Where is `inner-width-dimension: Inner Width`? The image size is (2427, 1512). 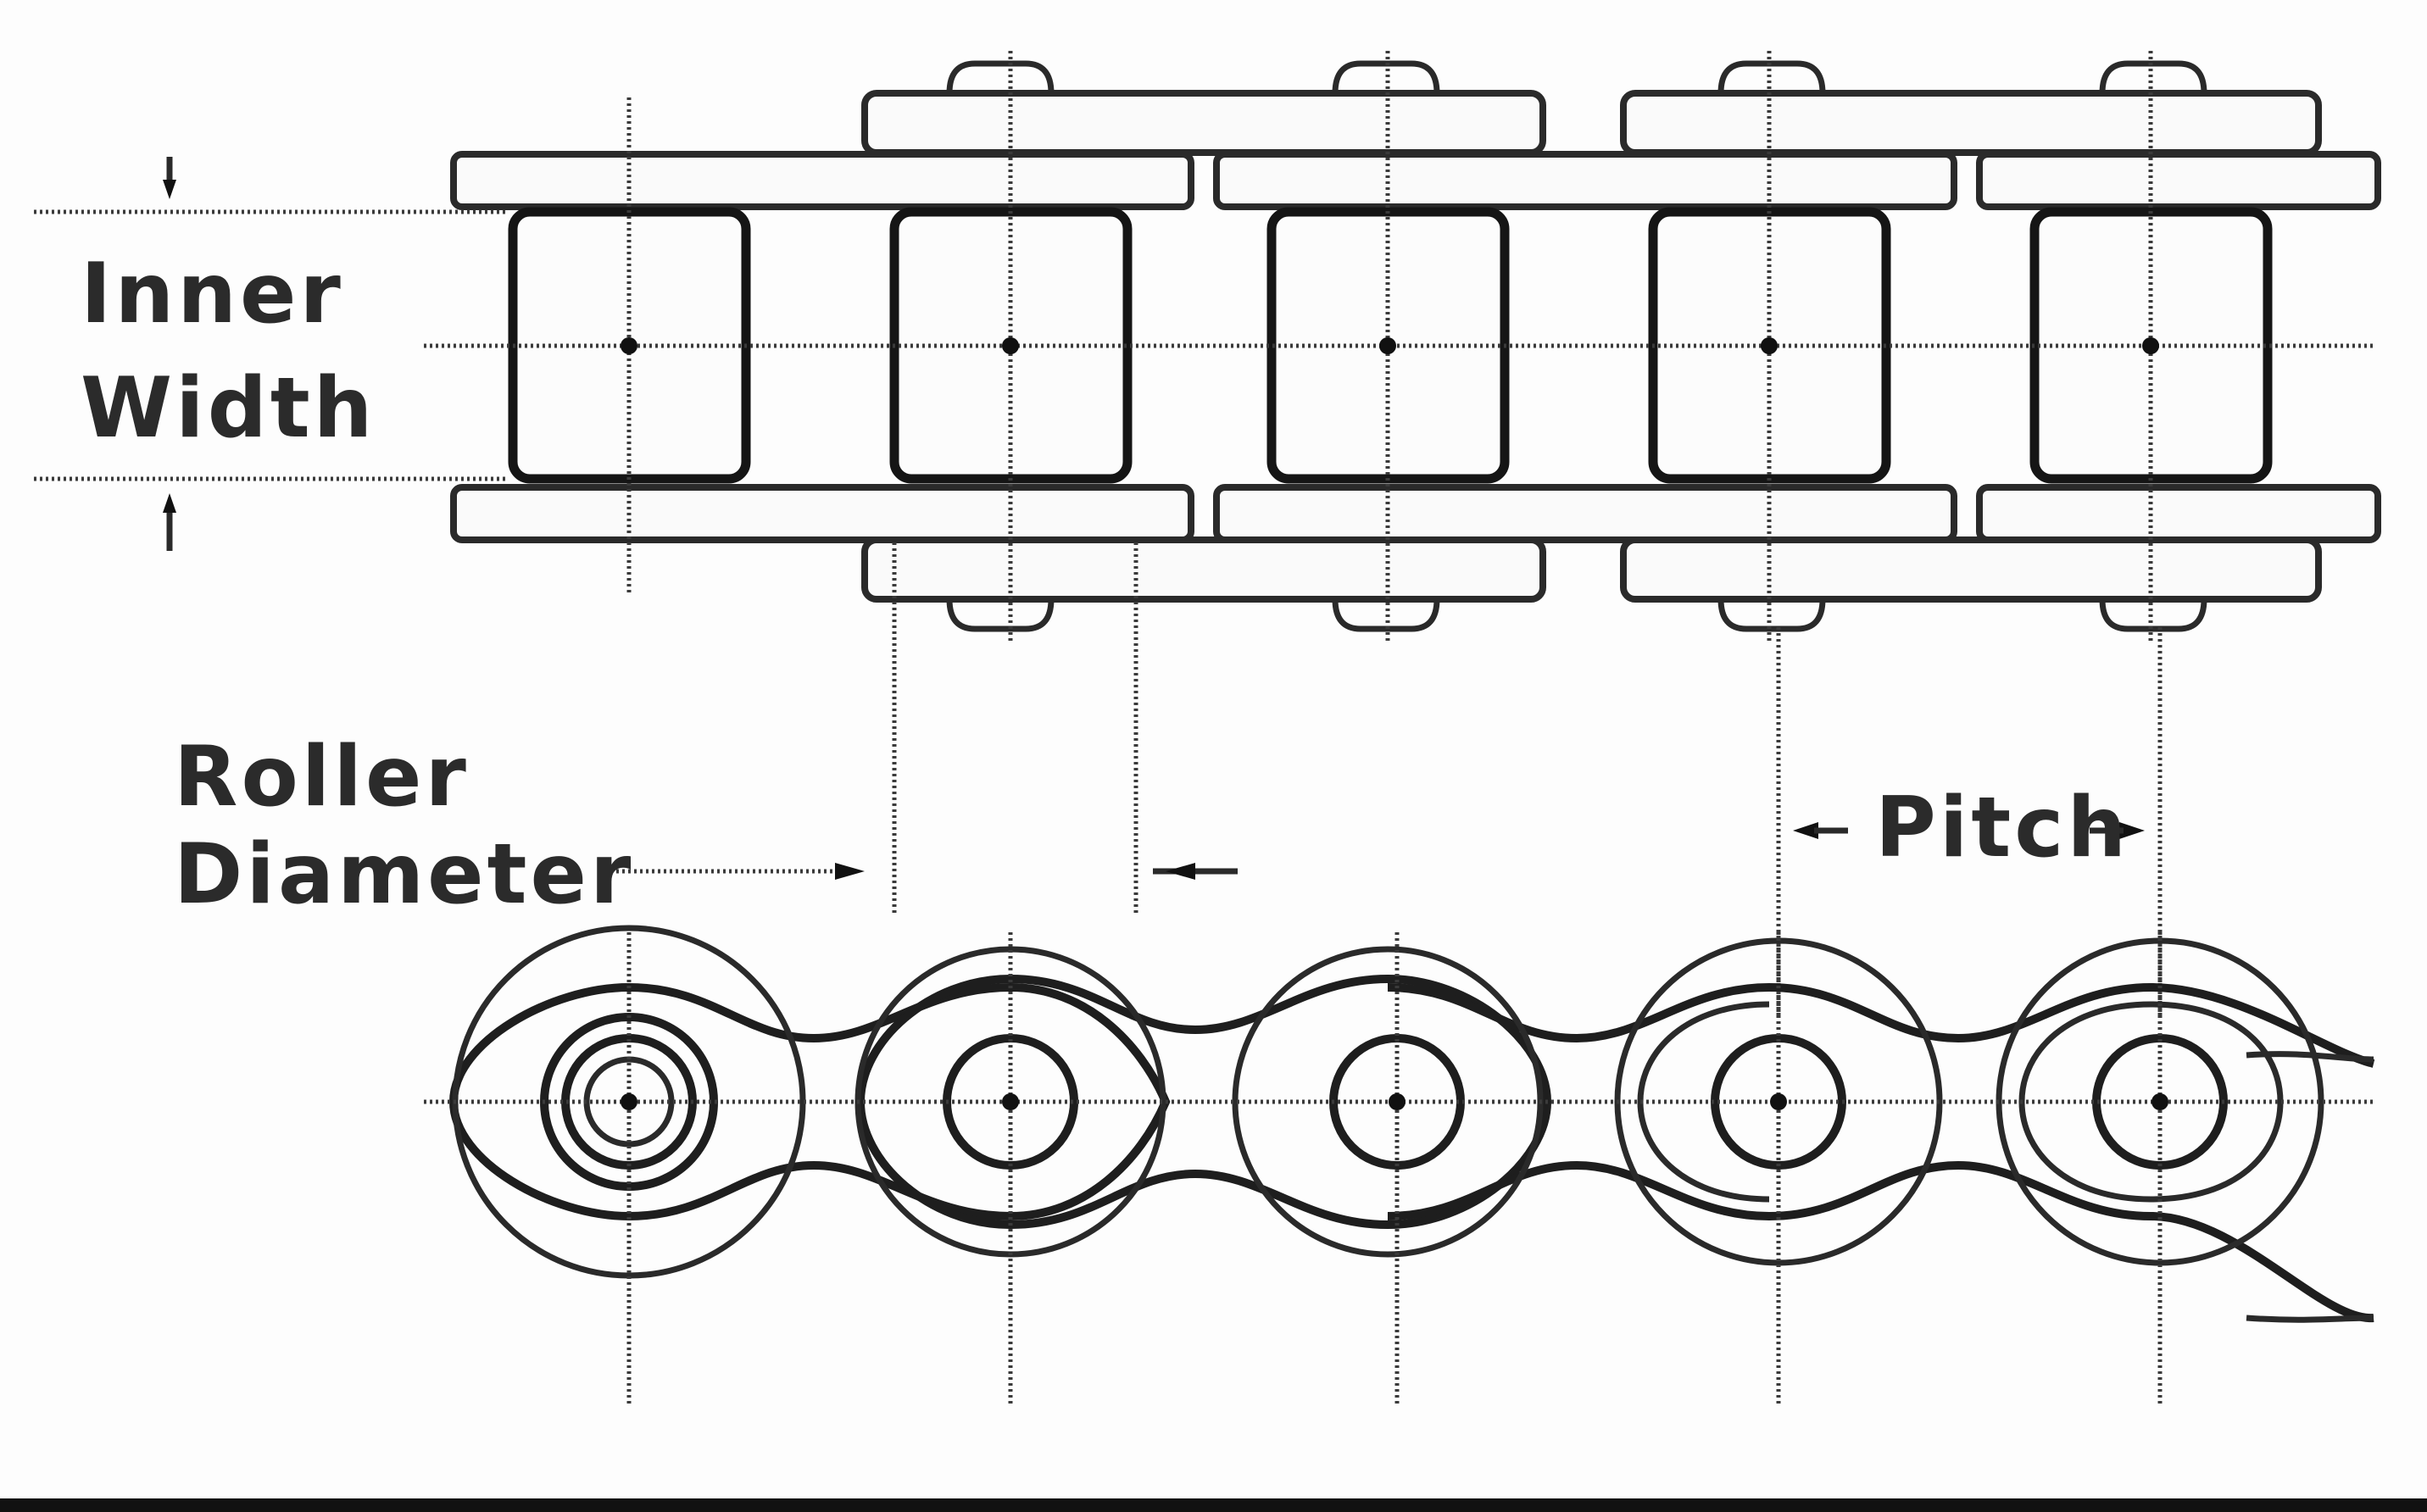 inner-width-dimension: Inner Width is located at coordinates (271, 354).